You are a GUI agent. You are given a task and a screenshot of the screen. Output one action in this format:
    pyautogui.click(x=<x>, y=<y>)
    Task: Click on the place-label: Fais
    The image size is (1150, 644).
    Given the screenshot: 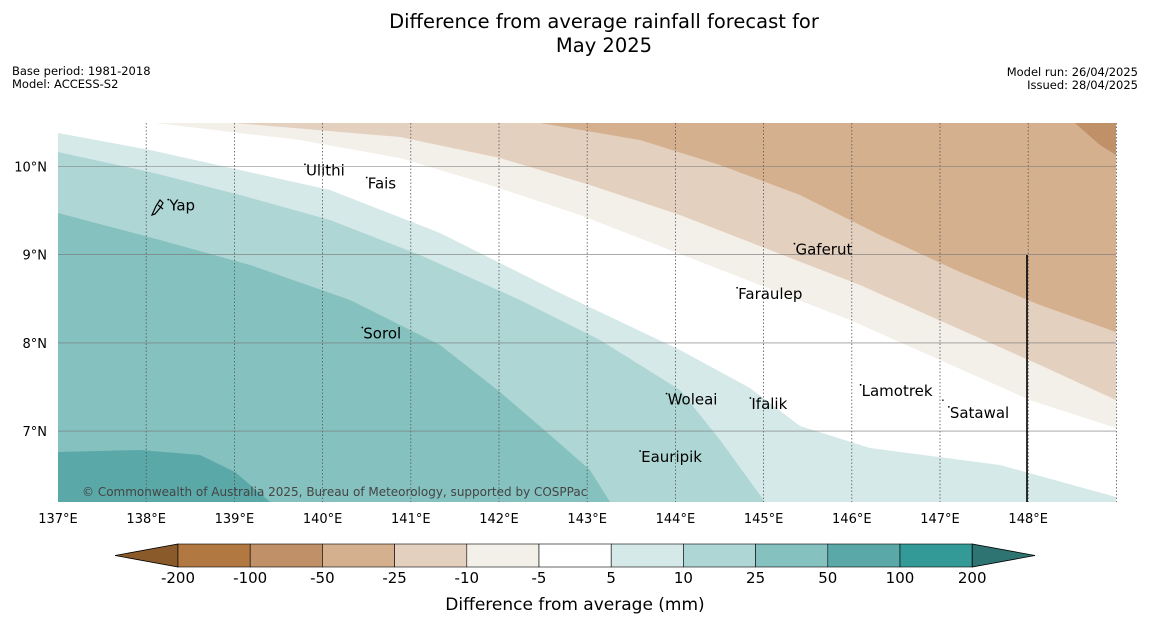 What is the action you would take?
    pyautogui.click(x=382, y=184)
    